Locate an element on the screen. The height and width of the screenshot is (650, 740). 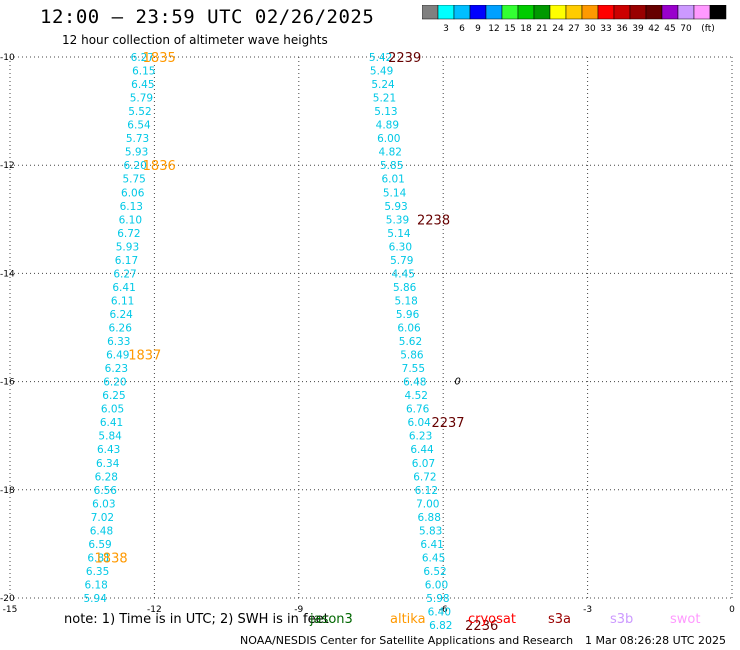
swh-value-label: 7.02 is located at coordinates (102, 518).